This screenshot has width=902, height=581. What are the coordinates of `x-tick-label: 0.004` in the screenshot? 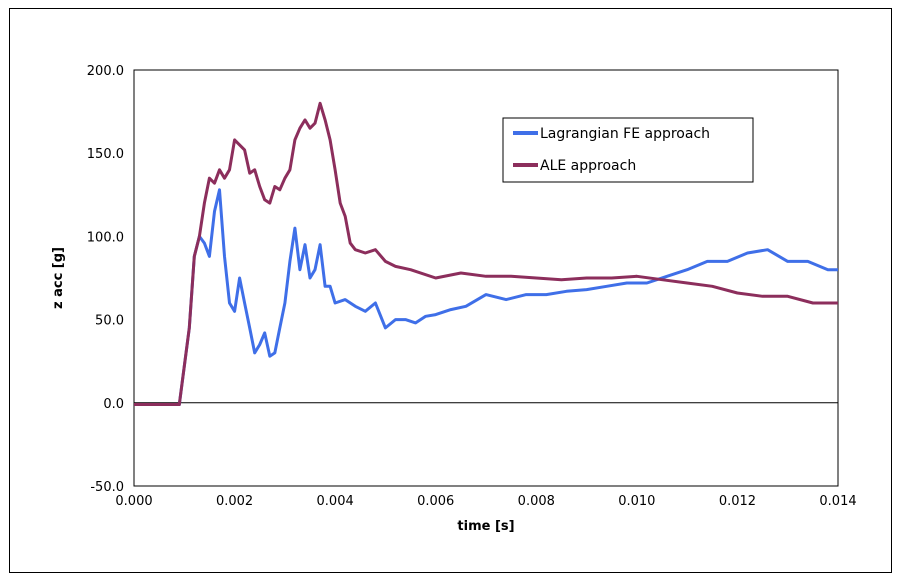 It's located at (335, 501).